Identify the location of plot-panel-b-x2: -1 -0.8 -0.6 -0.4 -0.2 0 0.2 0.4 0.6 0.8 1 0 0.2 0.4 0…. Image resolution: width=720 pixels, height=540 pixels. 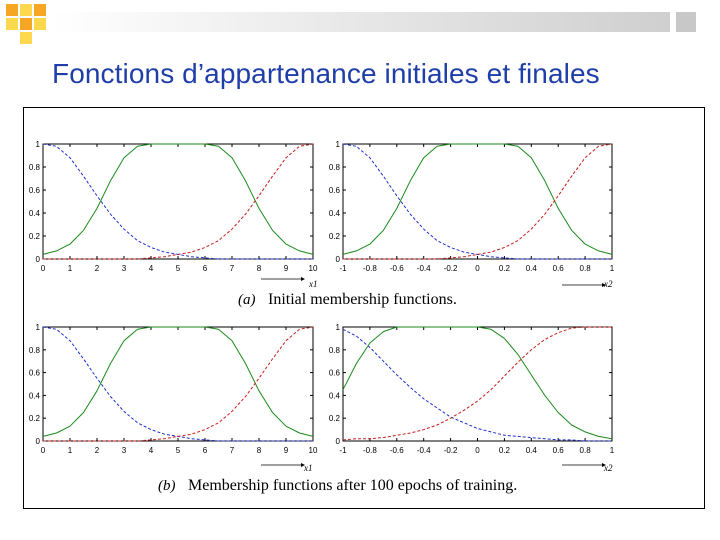
(472, 398).